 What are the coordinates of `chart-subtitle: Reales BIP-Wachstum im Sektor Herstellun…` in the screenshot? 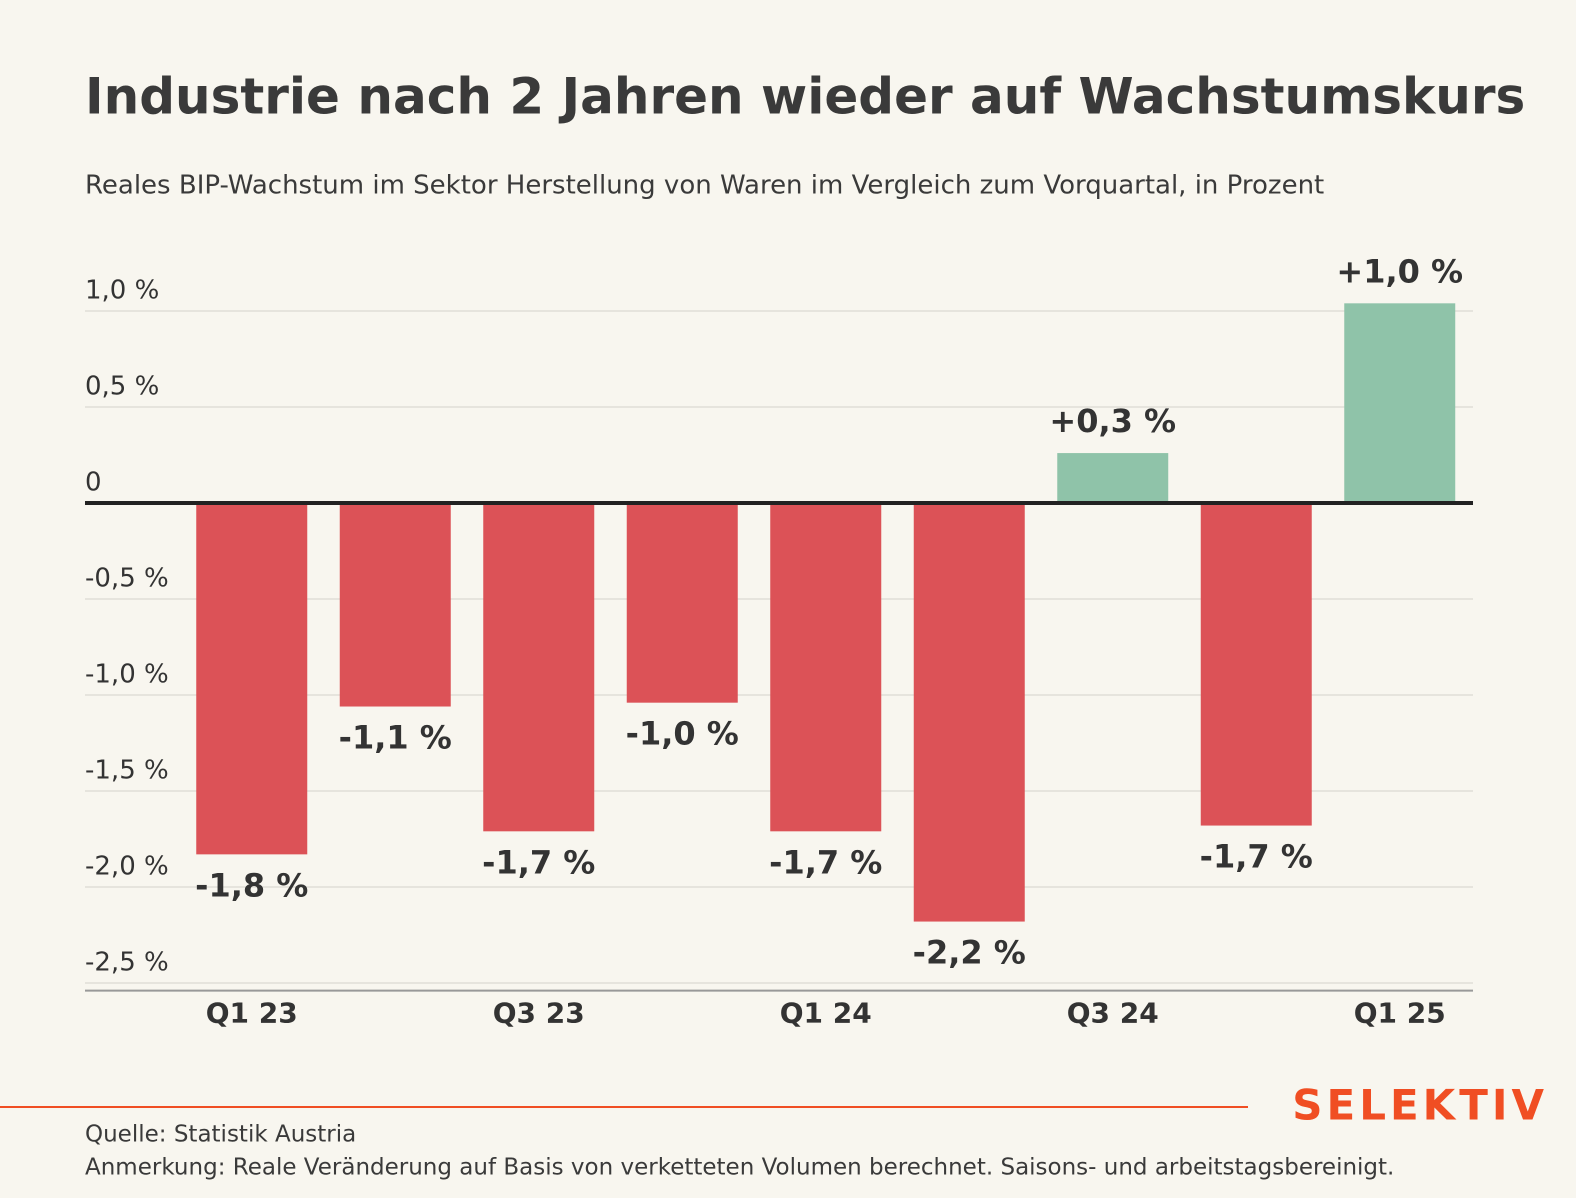 It's located at (704, 186).